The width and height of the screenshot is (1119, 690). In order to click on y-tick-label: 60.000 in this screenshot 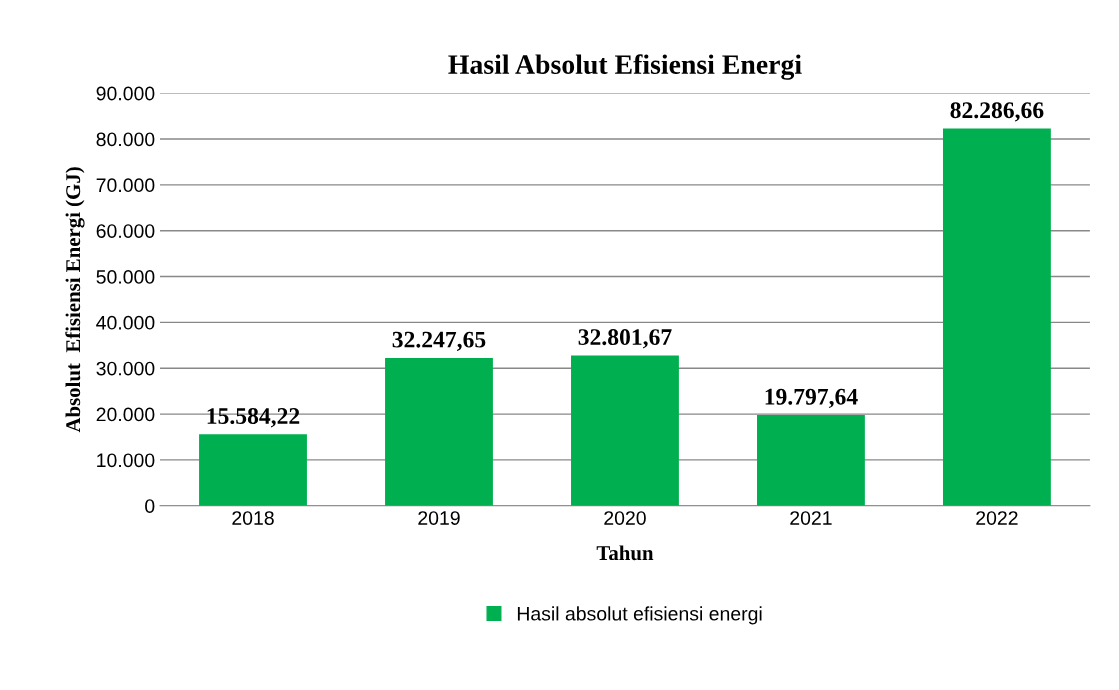, I will do `click(125, 231)`.